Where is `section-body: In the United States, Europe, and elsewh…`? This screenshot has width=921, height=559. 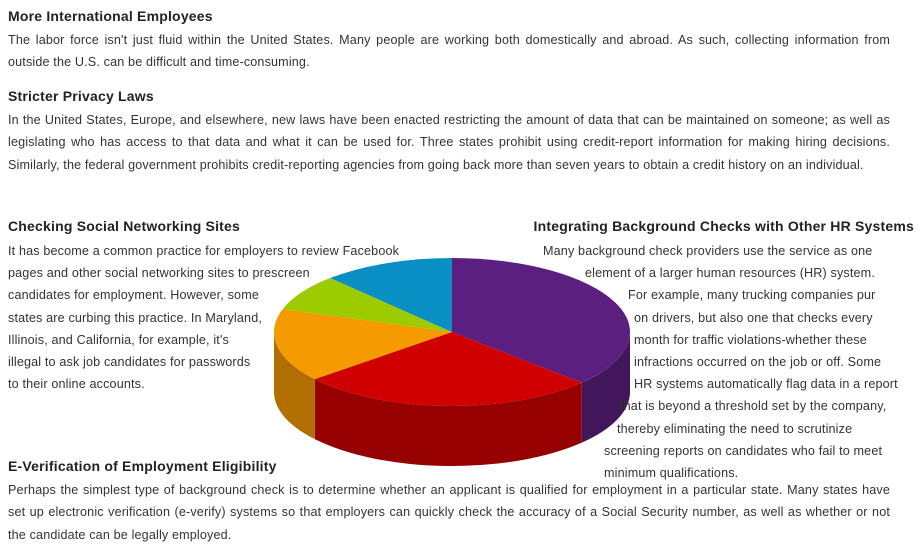 section-body: In the United States, Europe, and elsewh… is located at coordinates (449, 142).